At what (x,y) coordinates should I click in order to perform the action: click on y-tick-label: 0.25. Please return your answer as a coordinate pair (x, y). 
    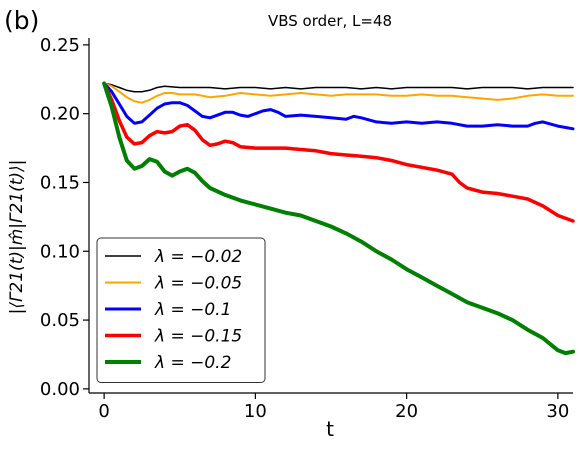
    Looking at the image, I should click on (60, 45).